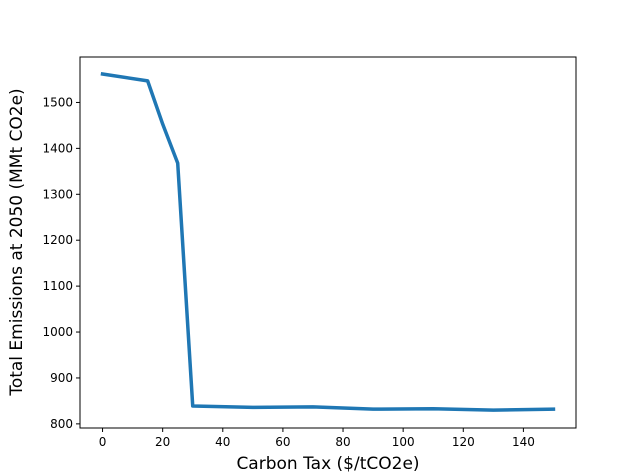 The image size is (640, 476). What do you see at coordinates (61, 378) in the screenshot?
I see `y-tick-label: 900` at bounding box center [61, 378].